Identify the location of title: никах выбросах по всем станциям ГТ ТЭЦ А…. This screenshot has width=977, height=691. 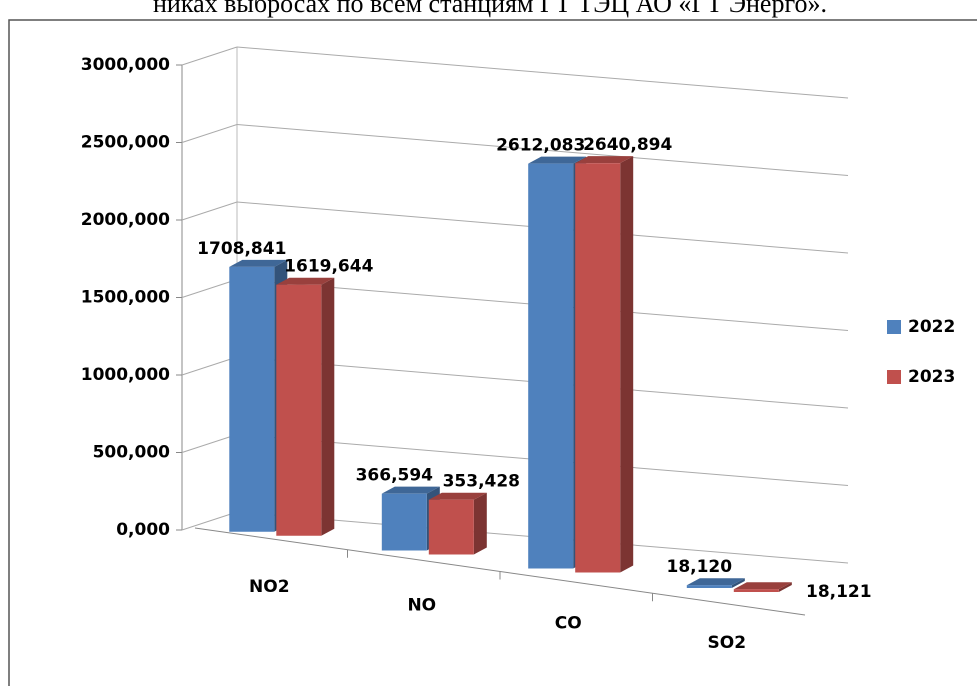
(490, 9).